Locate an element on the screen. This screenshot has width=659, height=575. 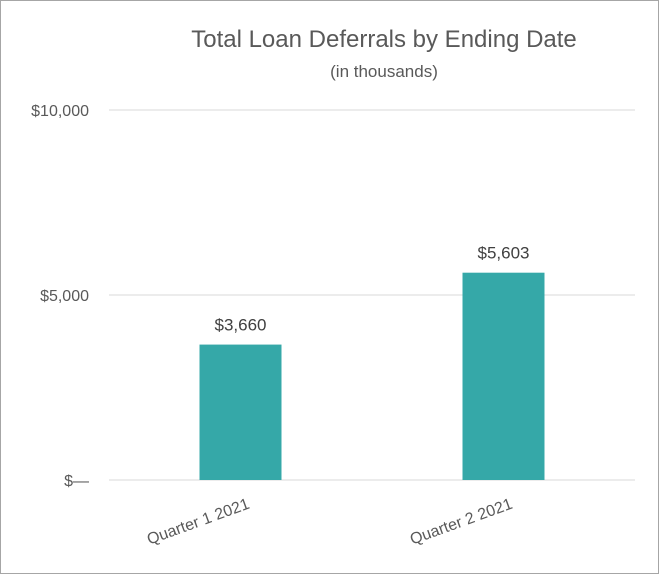
y-tick-label: $10,000 is located at coordinates (60, 111).